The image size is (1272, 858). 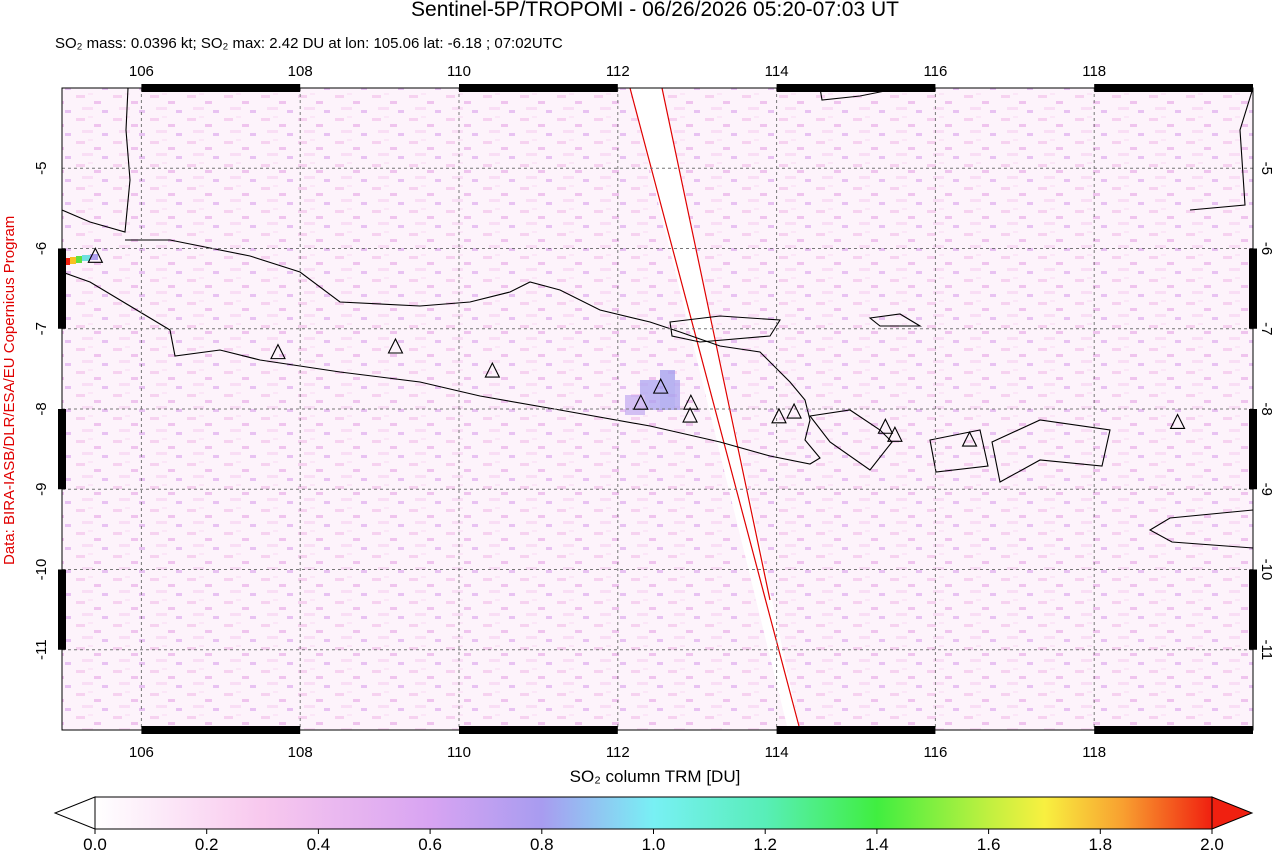 What do you see at coordinates (1100, 844) in the screenshot?
I see `colorbar-tick-label: 1.8` at bounding box center [1100, 844].